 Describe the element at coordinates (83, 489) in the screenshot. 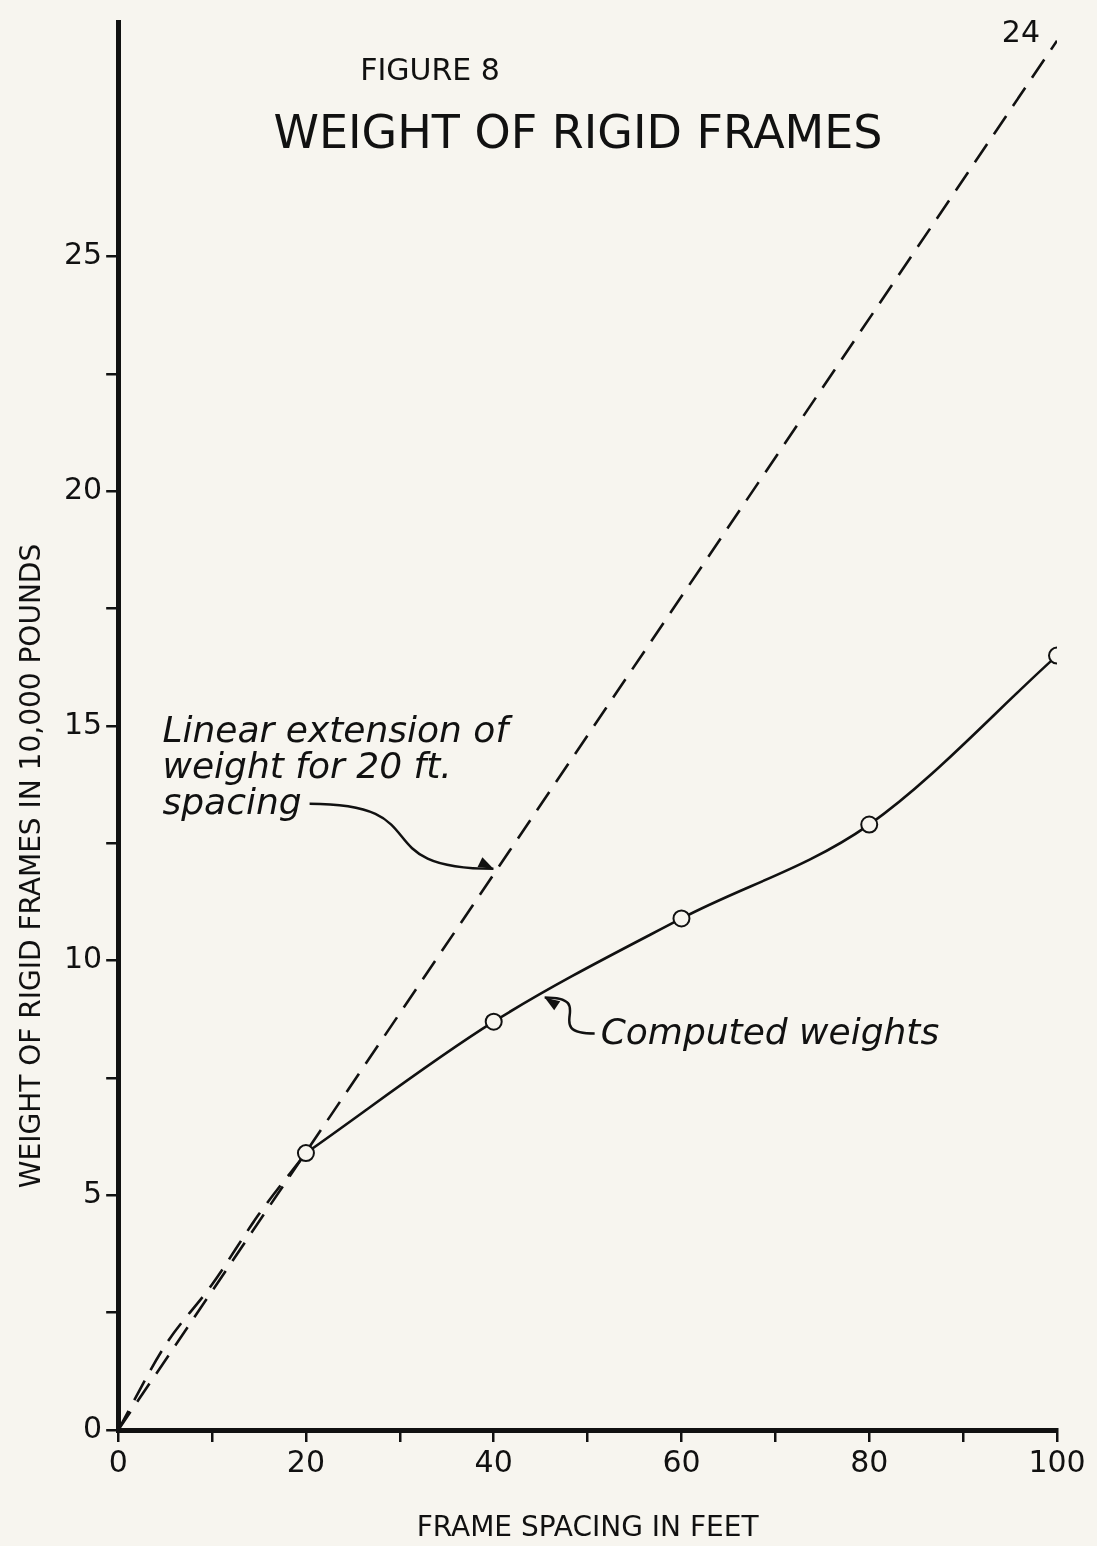

I see `y-tick-label: 20` at that location.